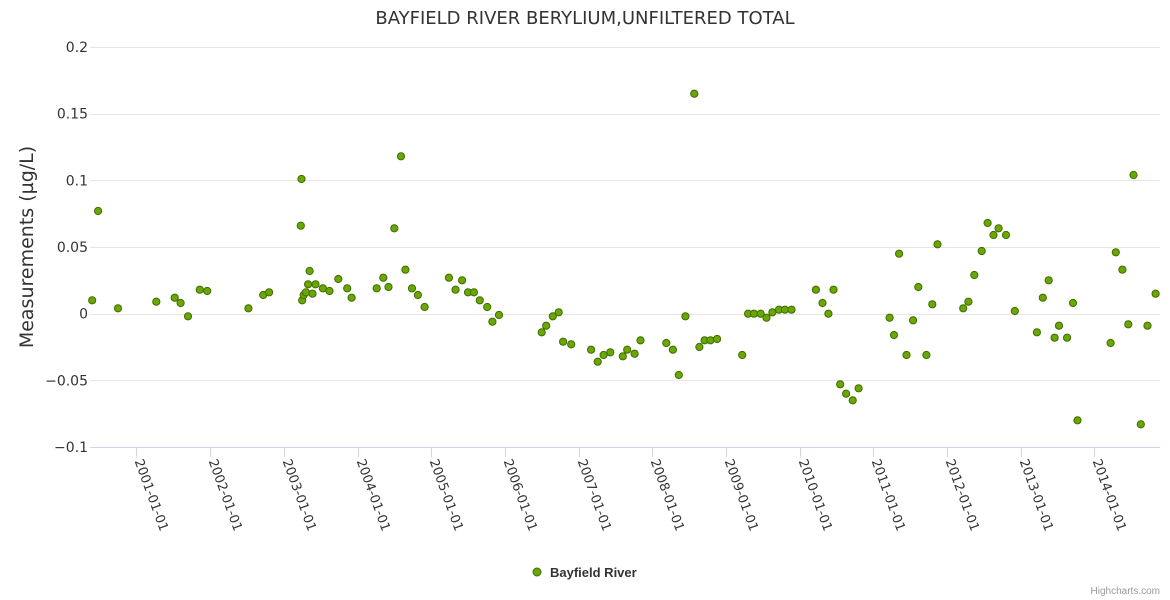 The image size is (1170, 600). What do you see at coordinates (537, 572) in the screenshot?
I see `legend-marker-icon` at bounding box center [537, 572].